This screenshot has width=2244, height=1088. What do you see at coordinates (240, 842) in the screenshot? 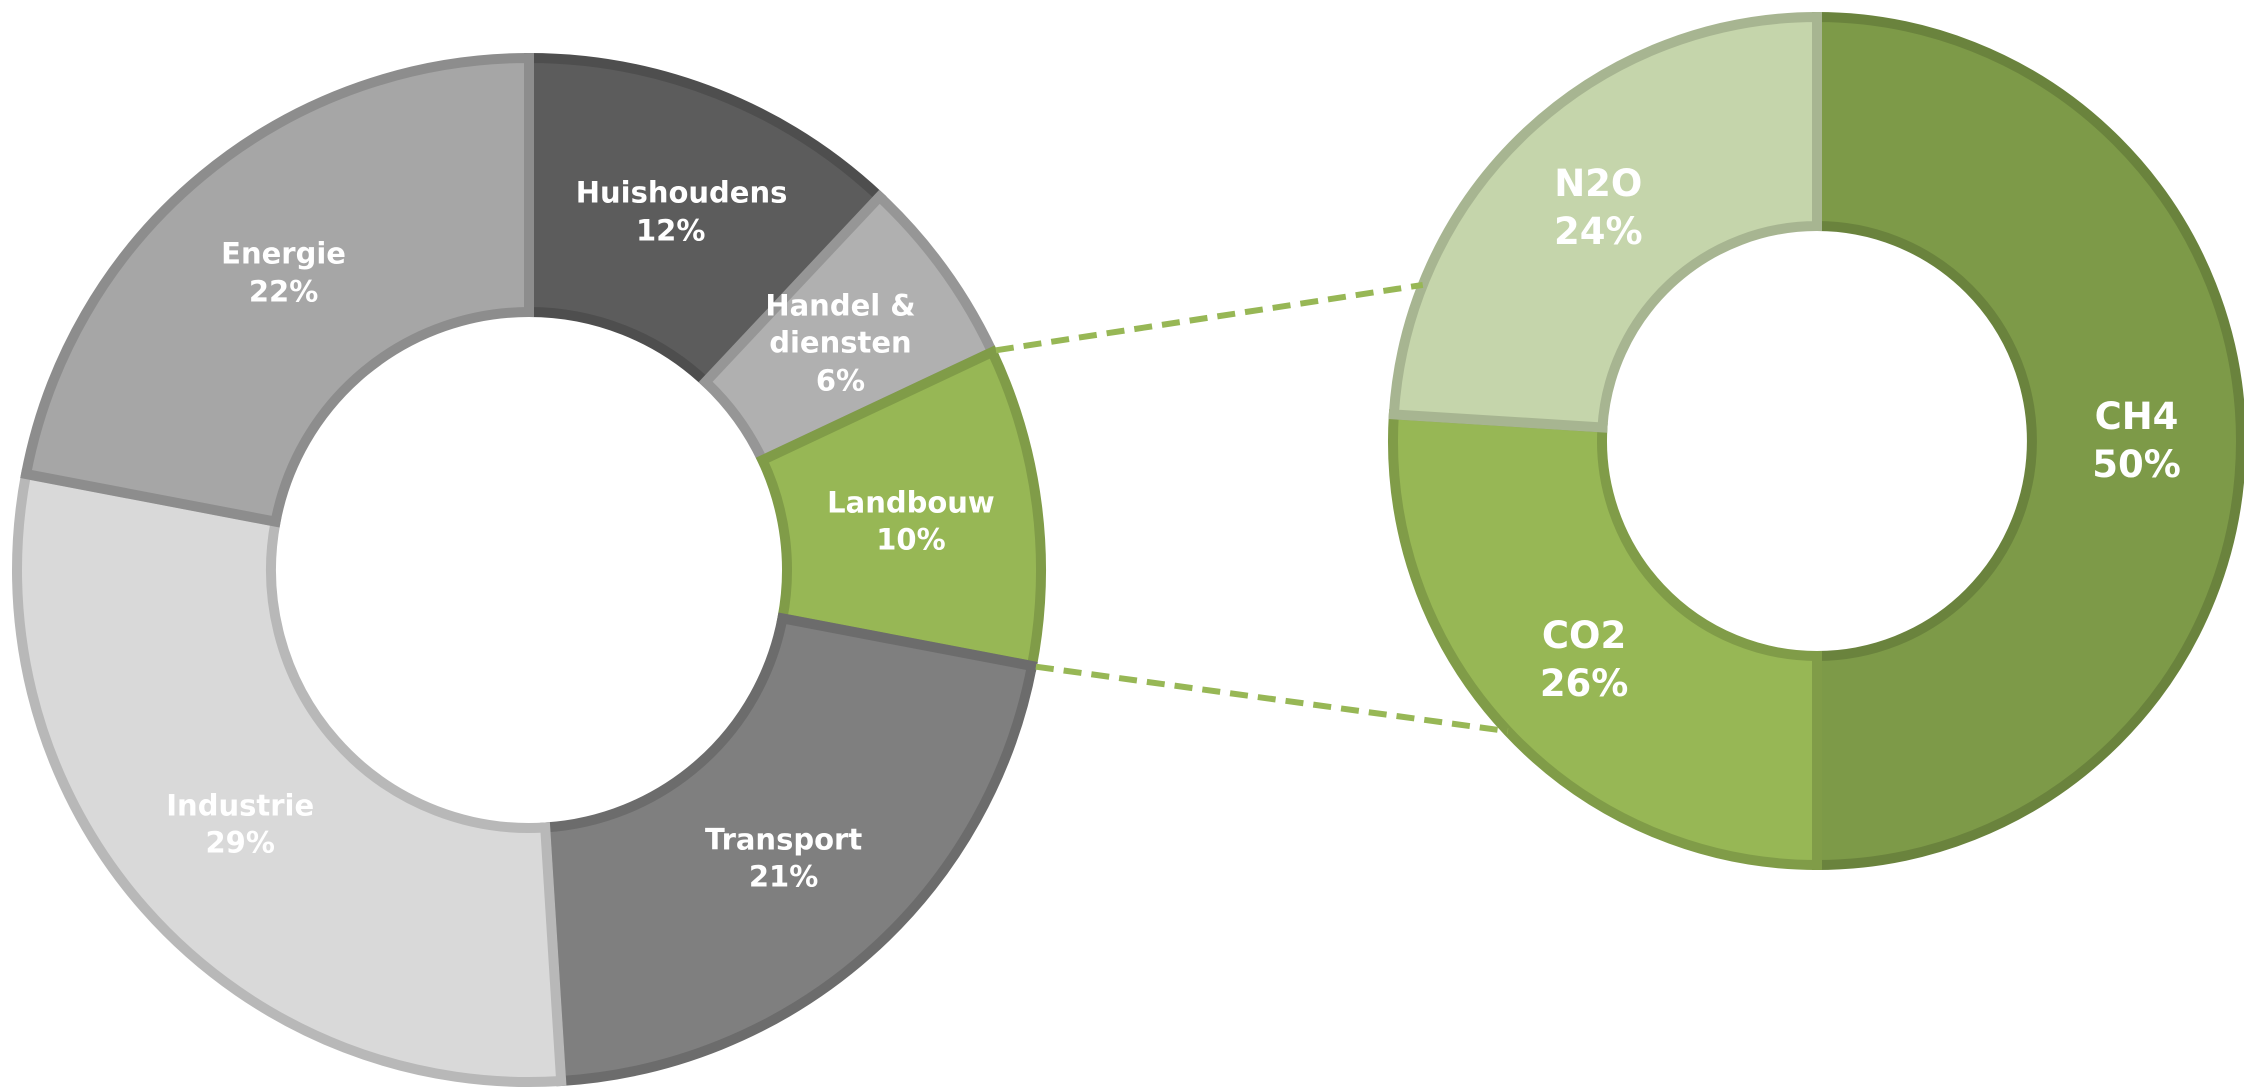
I see `value-label: 29%` at bounding box center [240, 842].